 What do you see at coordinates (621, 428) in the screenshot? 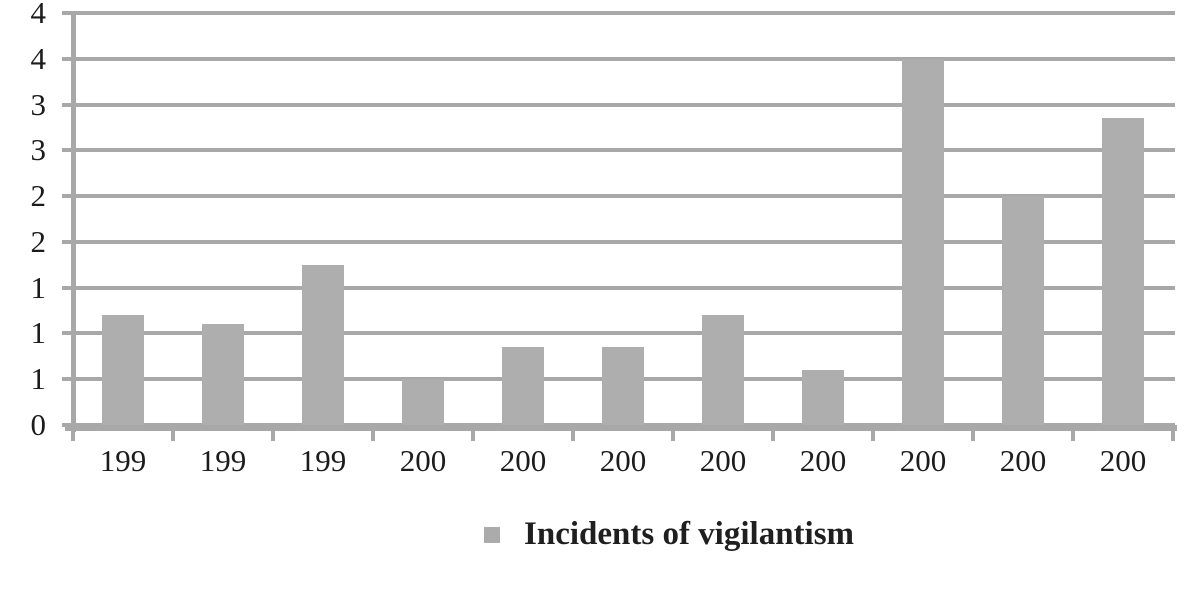
I see `x-axis-line` at bounding box center [621, 428].